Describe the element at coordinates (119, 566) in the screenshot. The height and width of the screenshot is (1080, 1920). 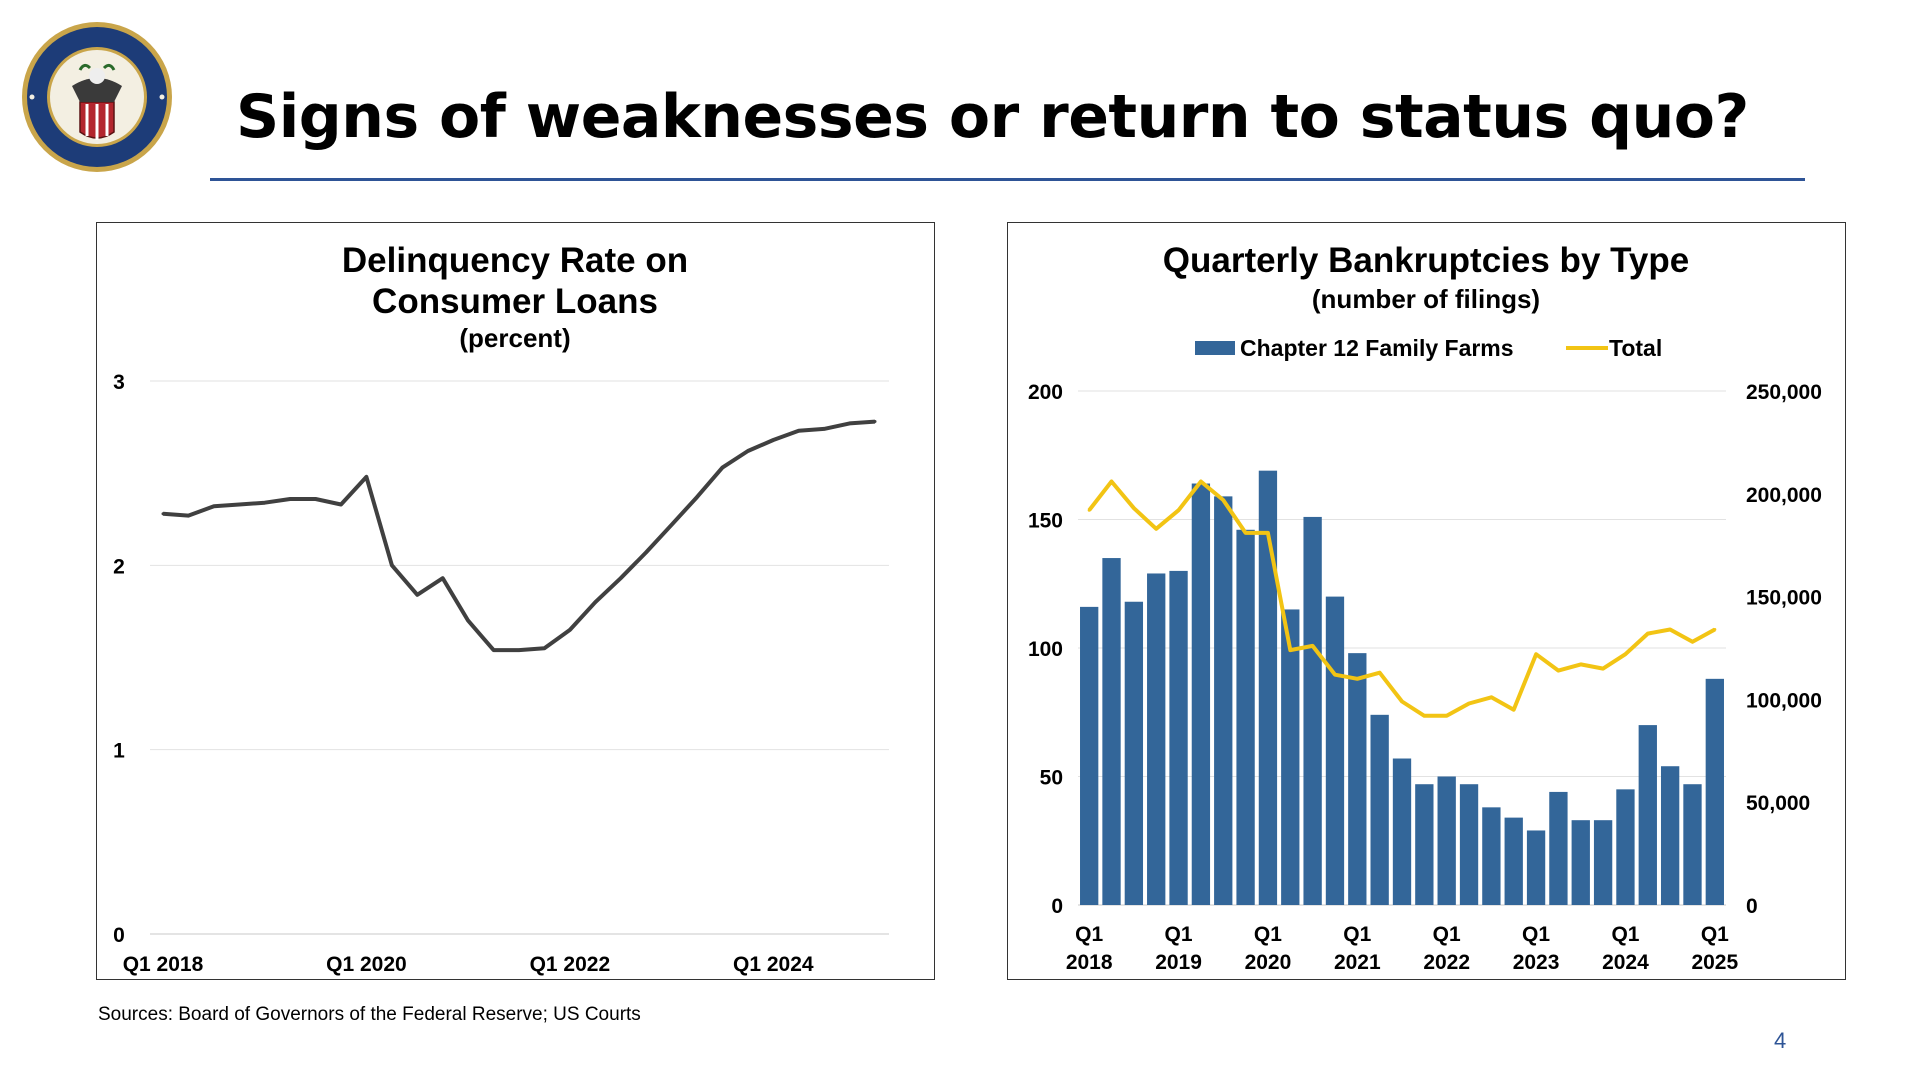
I see `y-tick-label: 2` at that location.